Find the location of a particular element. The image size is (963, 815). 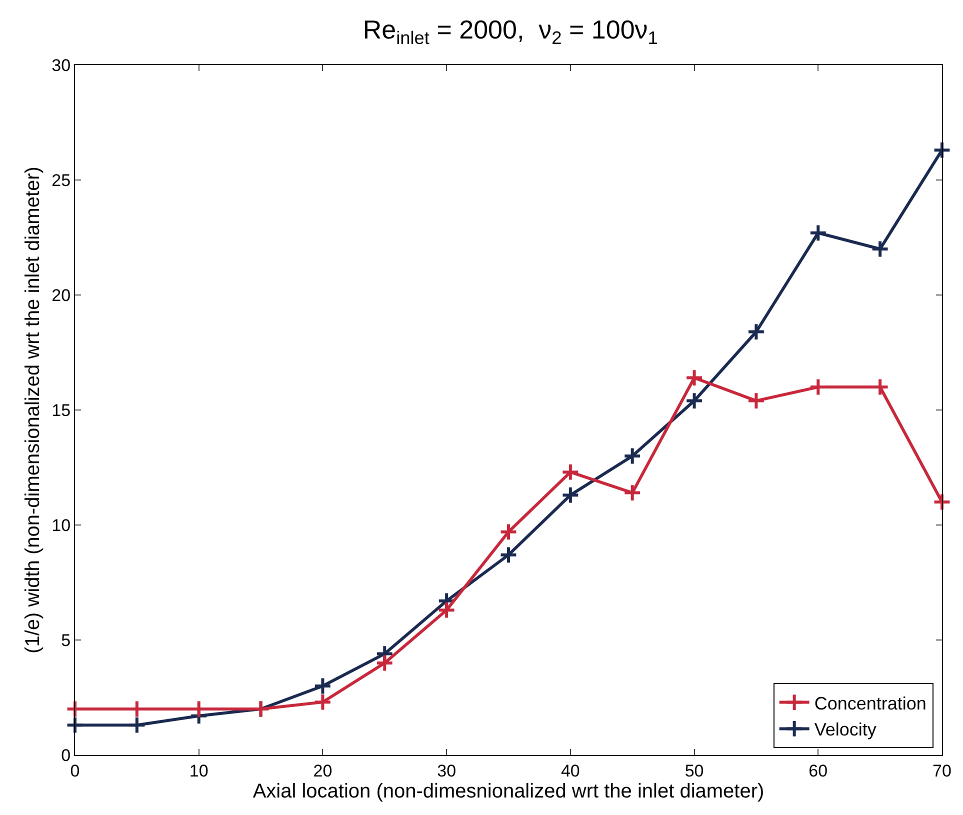

x-axis-title: Axial location (non-dimesnionalized wrt the inlet diameter) is located at coordinates (508, 791).